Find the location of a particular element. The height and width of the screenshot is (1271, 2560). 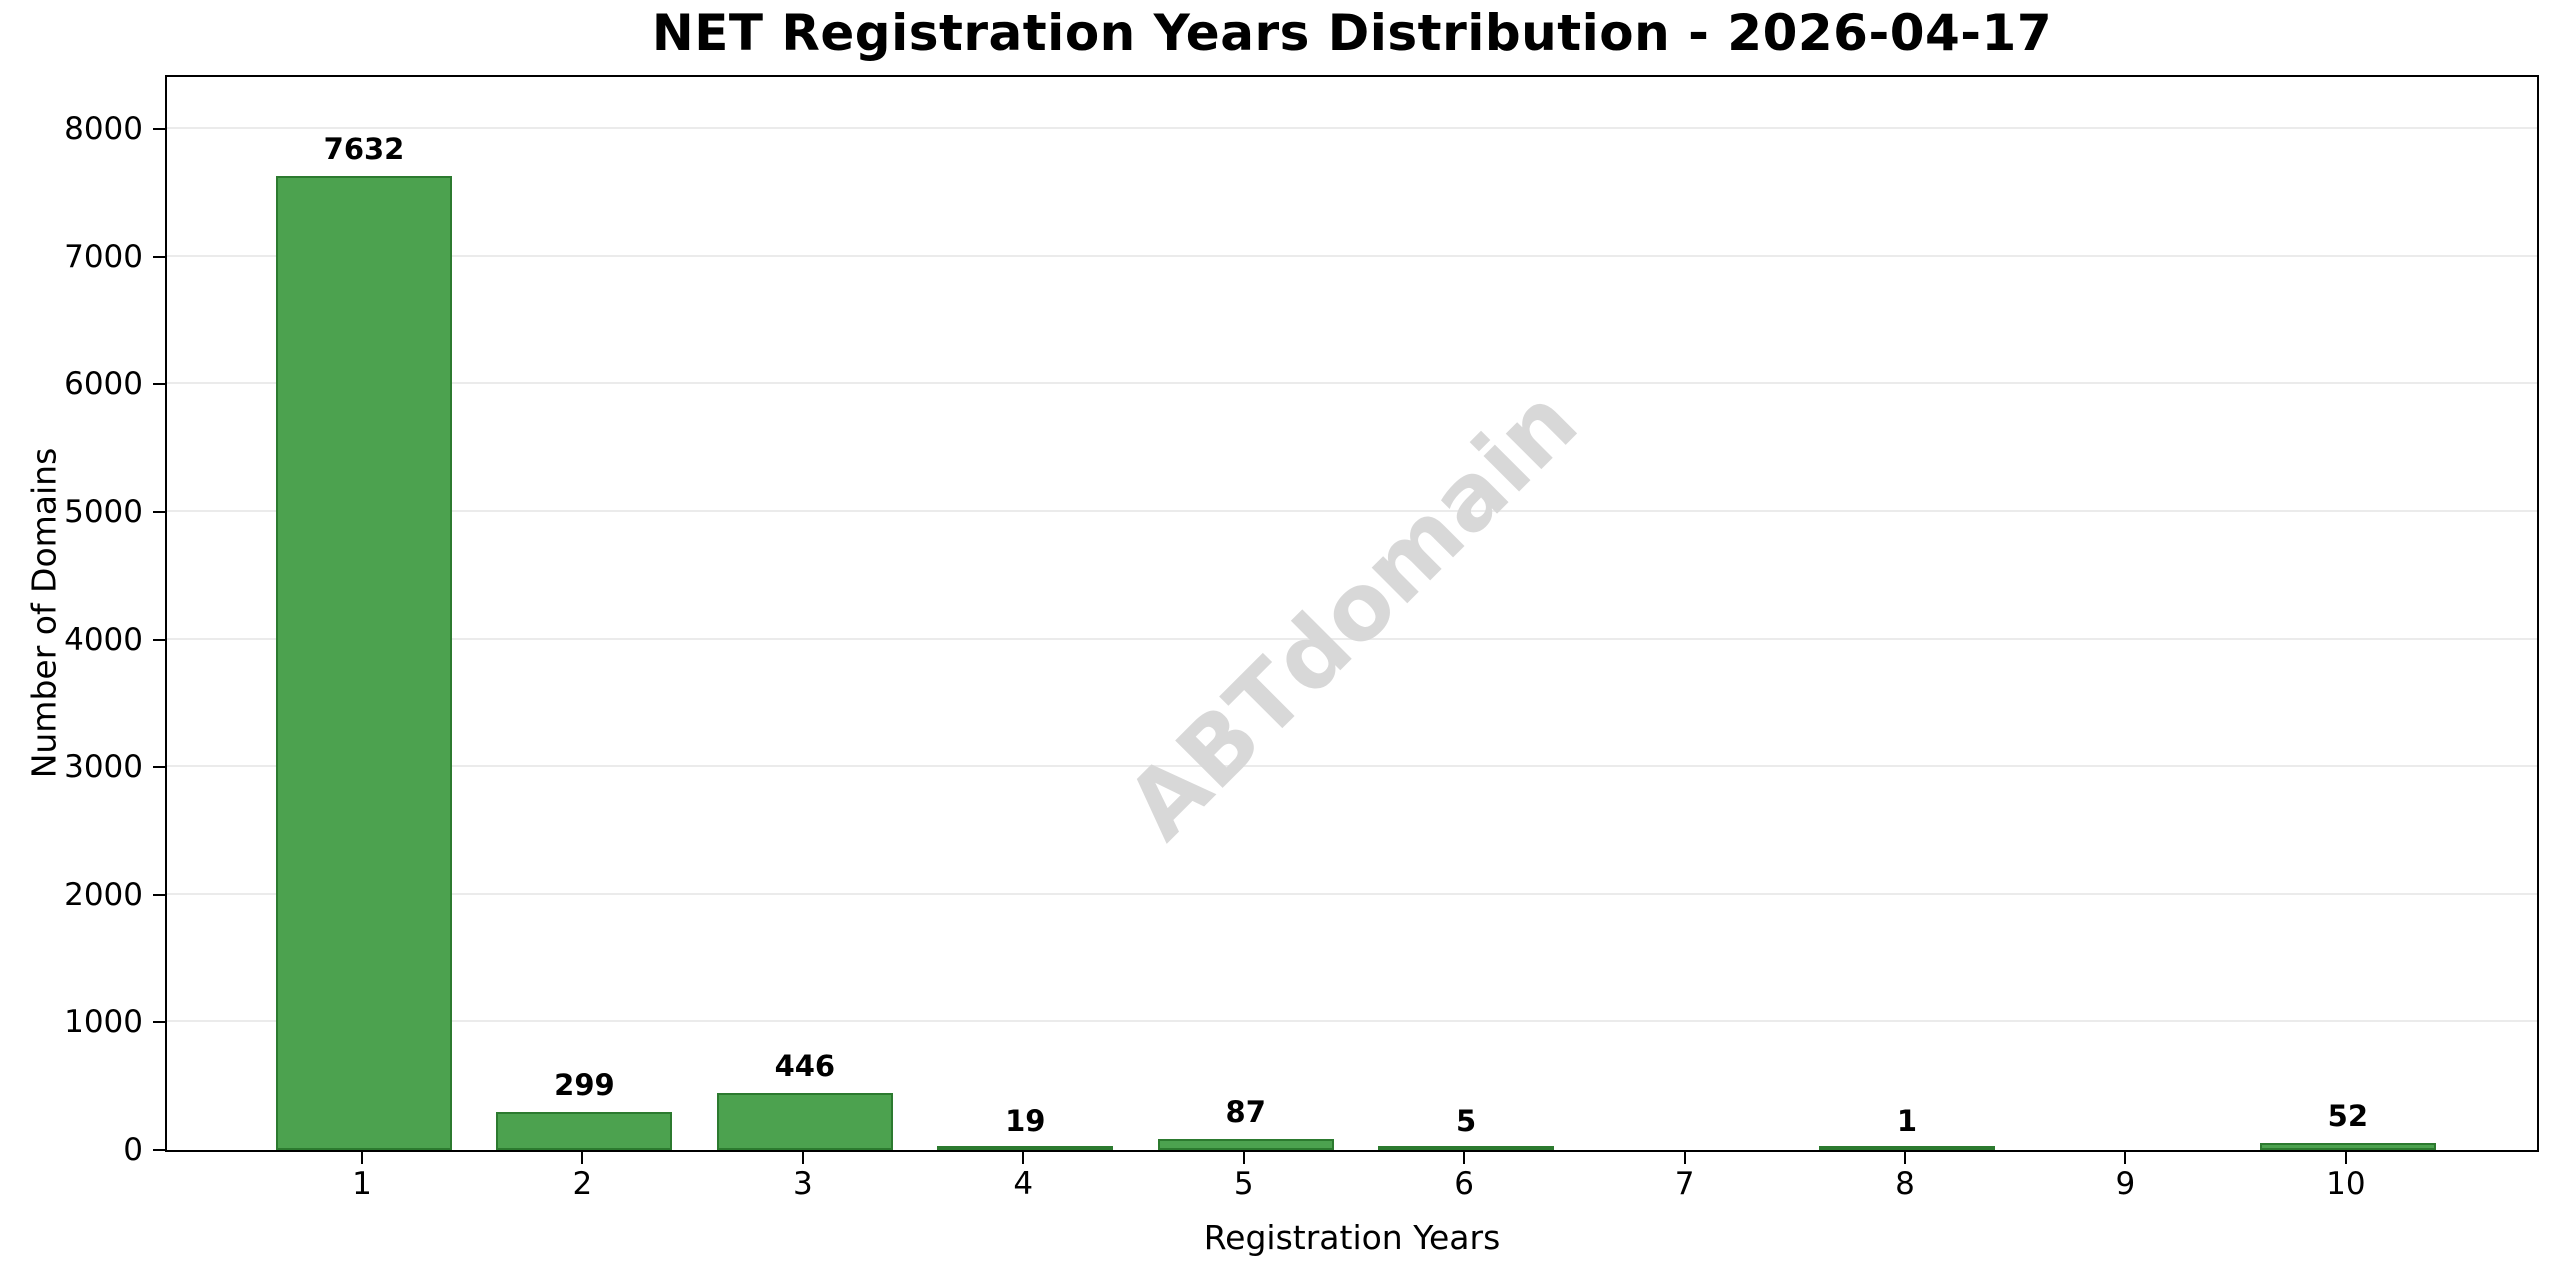

bar-value-label: 19 is located at coordinates (1025, 1121).